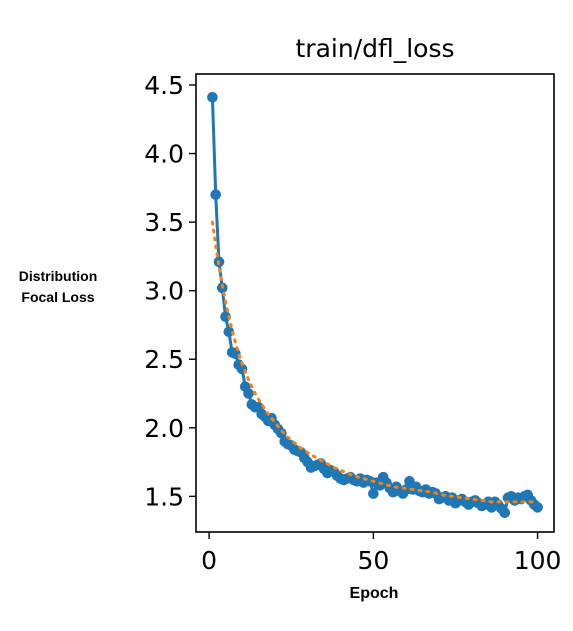  Describe the element at coordinates (58, 276) in the screenshot. I see `y-axis-label-line-1: Distribution` at that location.